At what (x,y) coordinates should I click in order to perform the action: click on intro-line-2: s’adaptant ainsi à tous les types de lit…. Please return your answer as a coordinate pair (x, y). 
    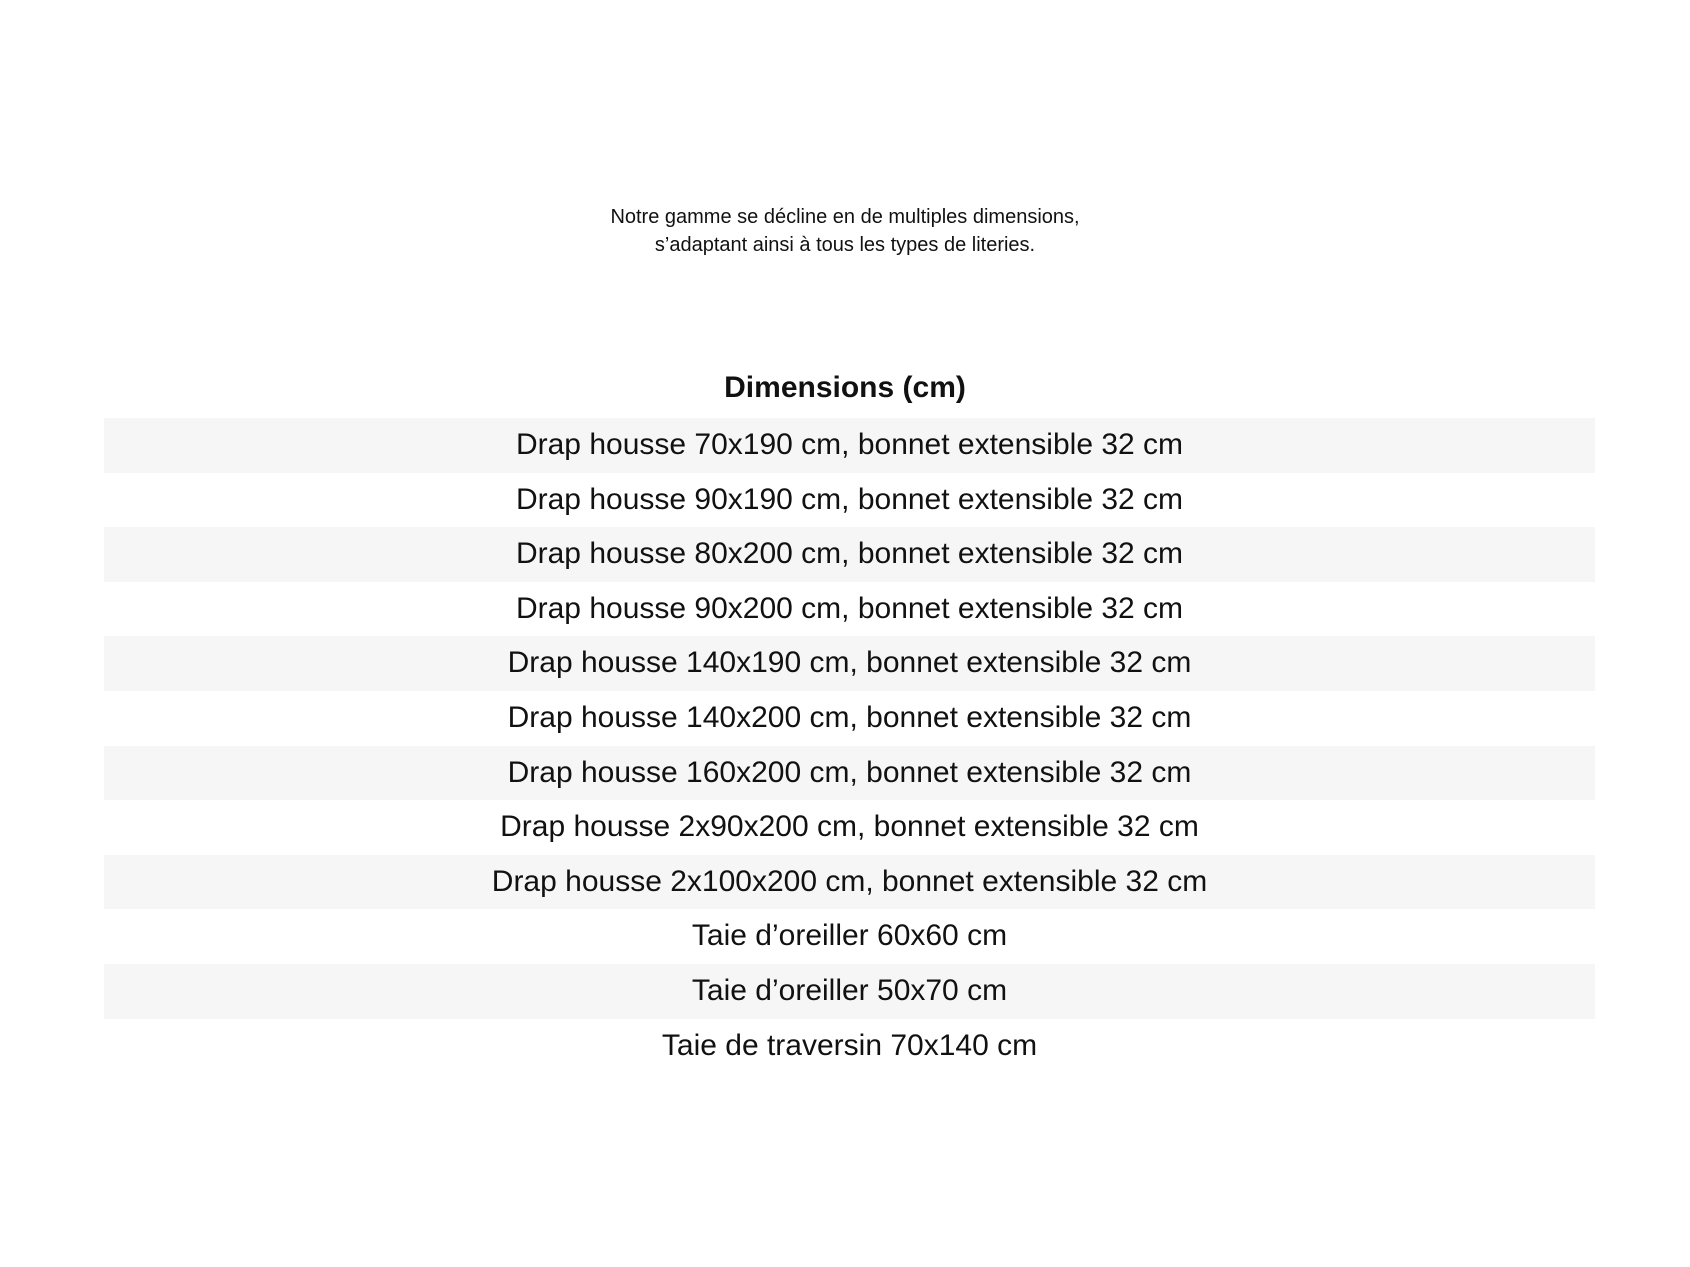
    Looking at the image, I should click on (845, 245).